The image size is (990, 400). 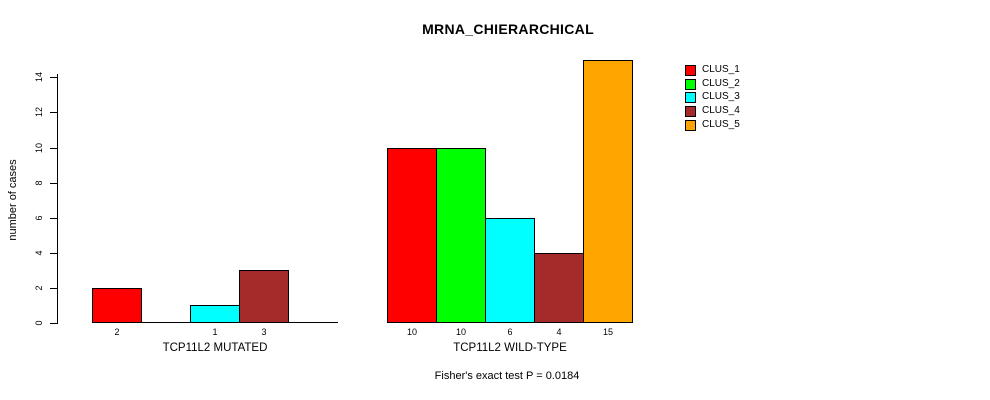 I want to click on y-axis-line, so click(x=57, y=199).